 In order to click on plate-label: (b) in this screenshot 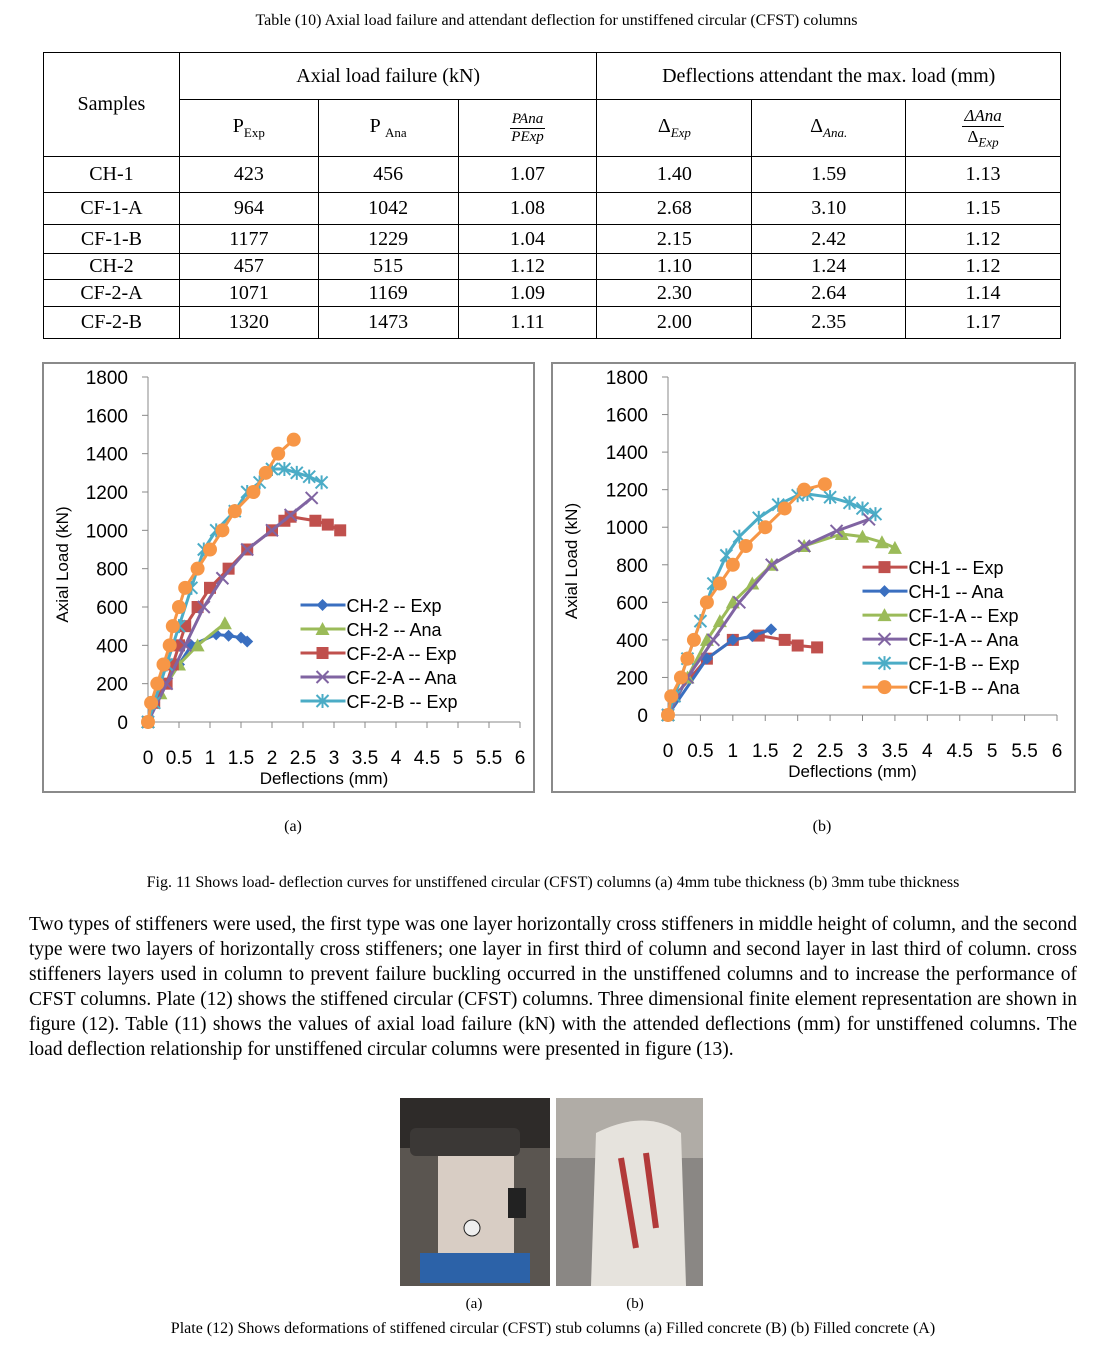, I will do `click(635, 1304)`.